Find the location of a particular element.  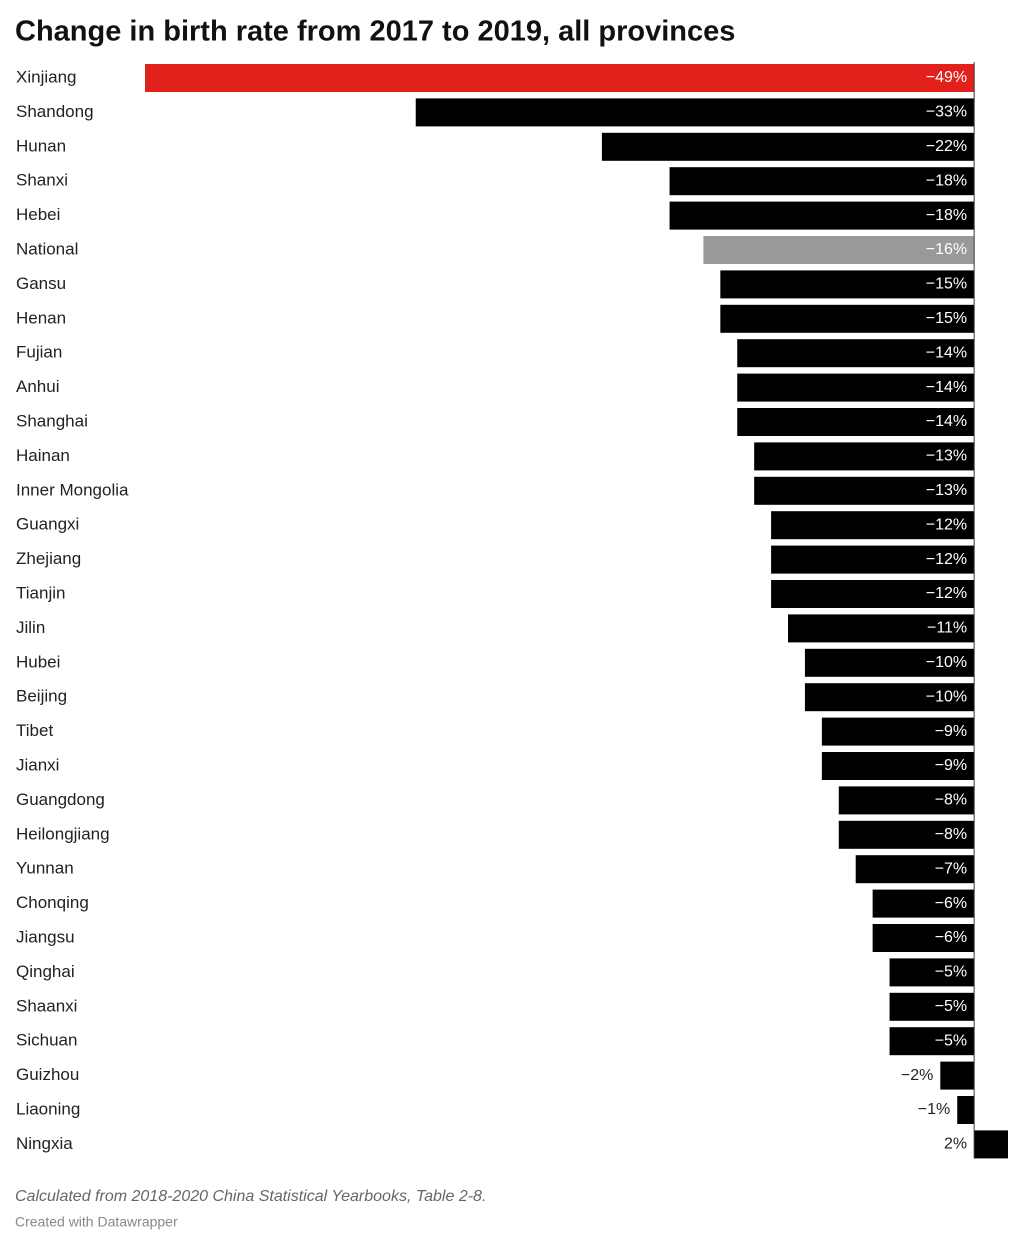

category-label: Tibet is located at coordinates (34, 730).